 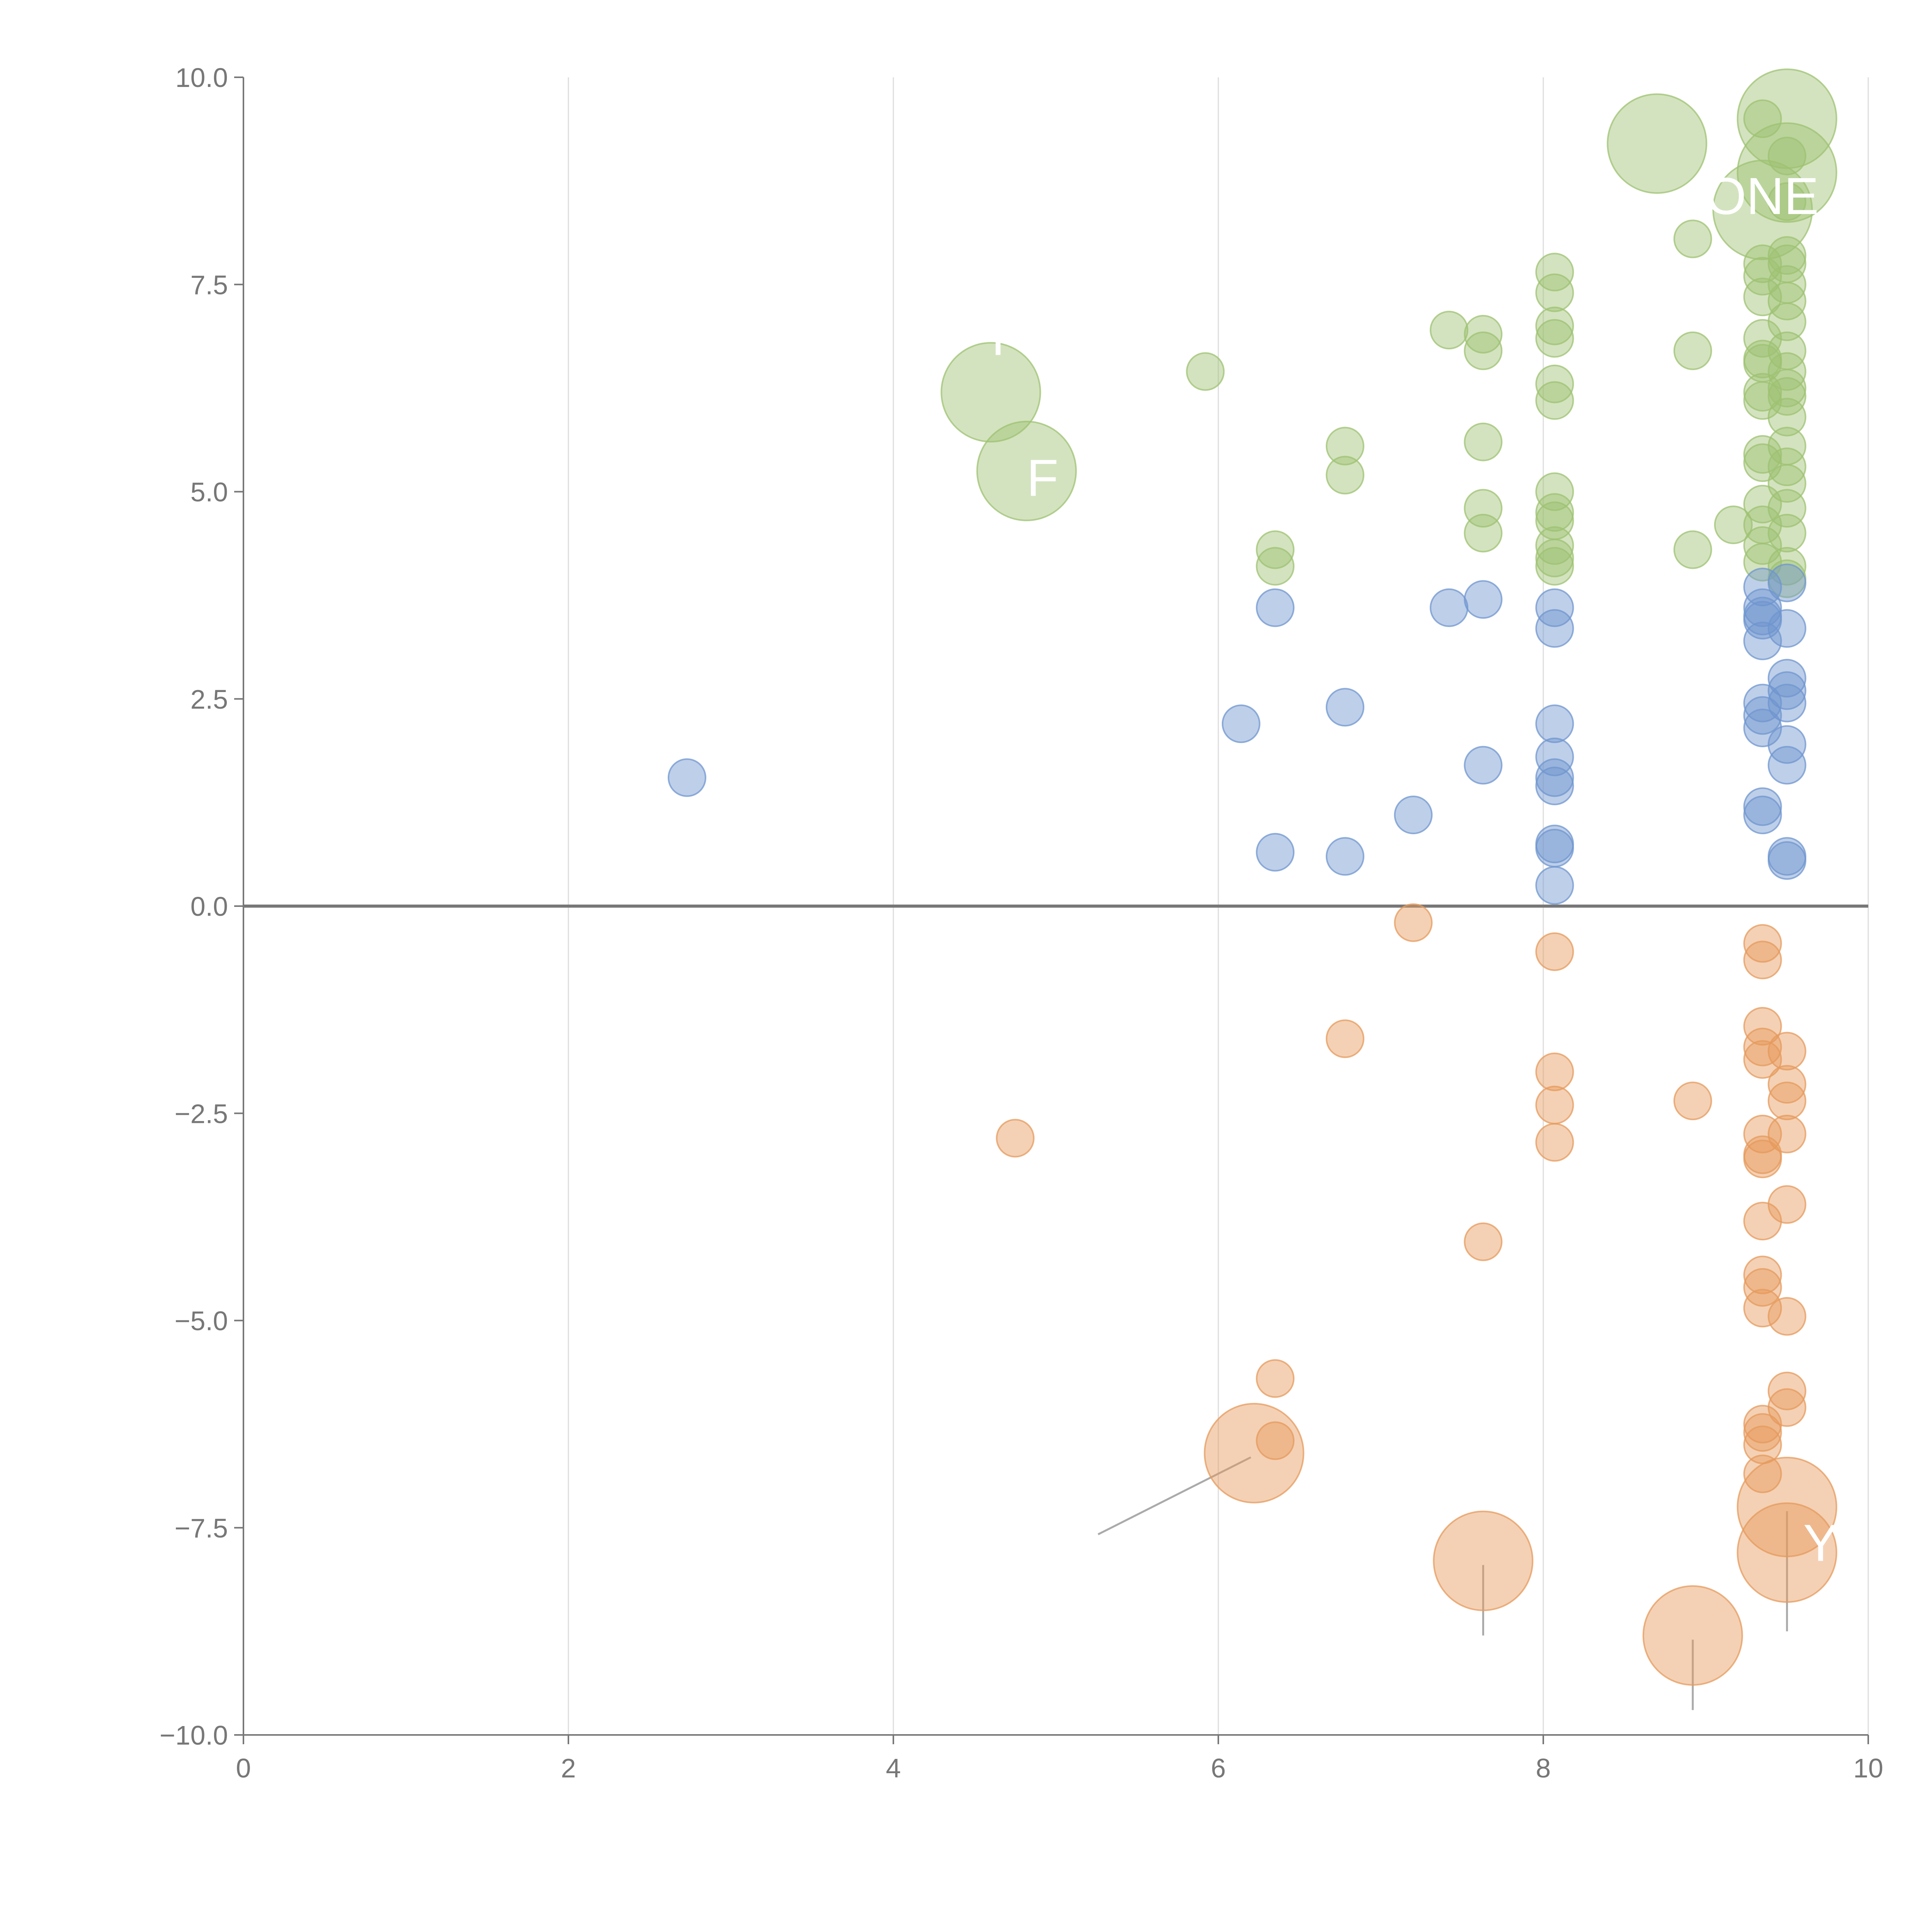 I want to click on annotation-label-2: F, so click(x=1042, y=478).